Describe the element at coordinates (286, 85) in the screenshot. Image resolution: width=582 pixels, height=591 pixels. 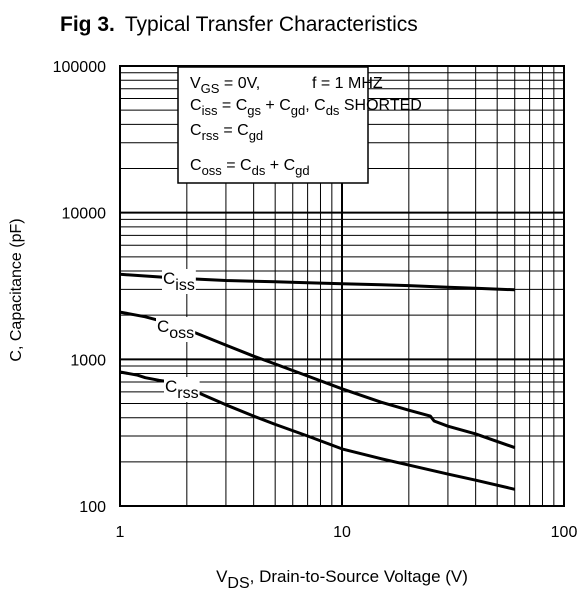
I see `legend-line-1: VGS = 0V, f = 1 MHZ` at that location.